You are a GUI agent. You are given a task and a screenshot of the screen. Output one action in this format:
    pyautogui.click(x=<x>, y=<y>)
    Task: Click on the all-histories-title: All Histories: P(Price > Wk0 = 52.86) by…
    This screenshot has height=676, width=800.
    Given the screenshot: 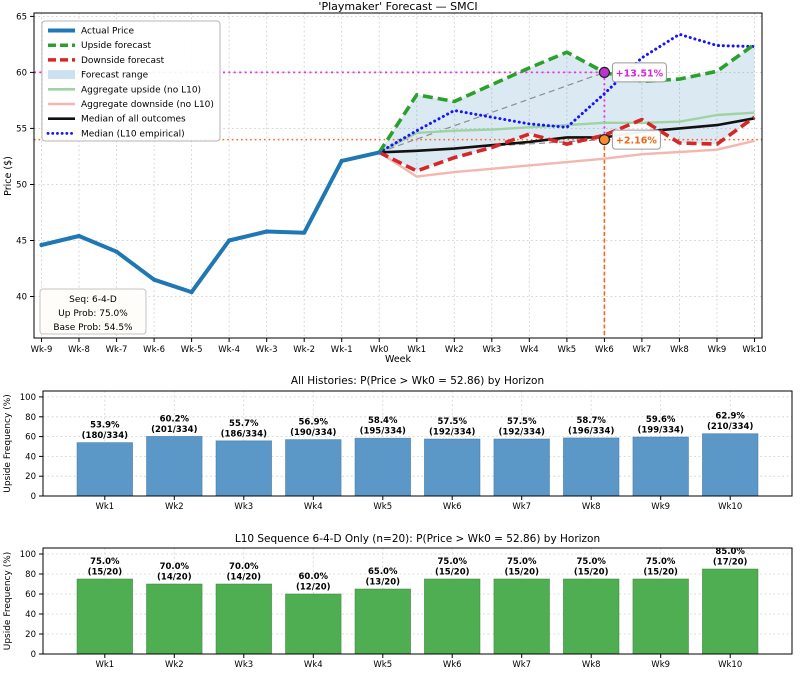 What is the action you would take?
    pyautogui.click(x=417, y=381)
    